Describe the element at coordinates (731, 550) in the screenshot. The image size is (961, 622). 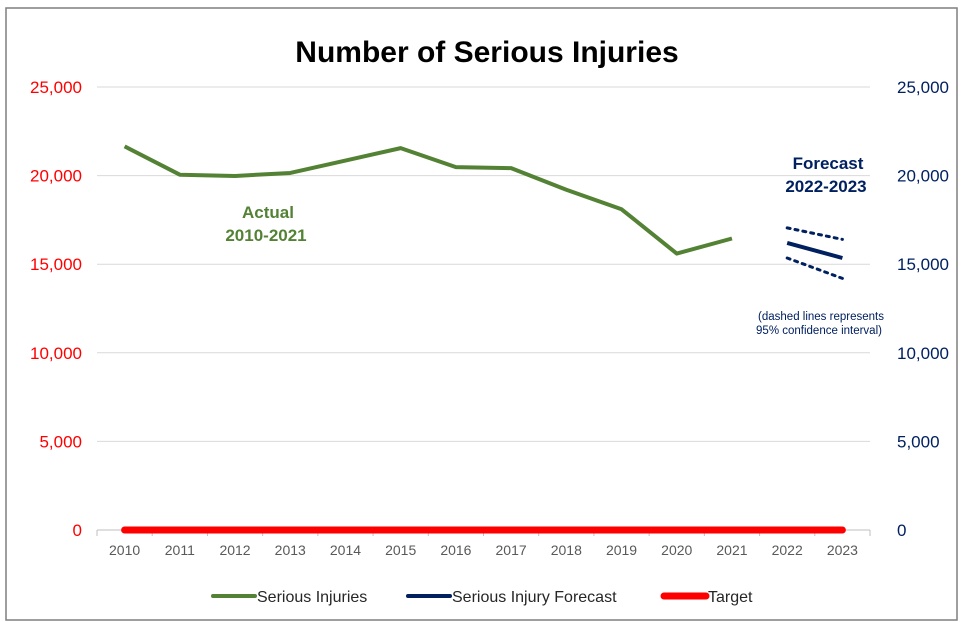
I see `x-tick-label: 2021` at that location.